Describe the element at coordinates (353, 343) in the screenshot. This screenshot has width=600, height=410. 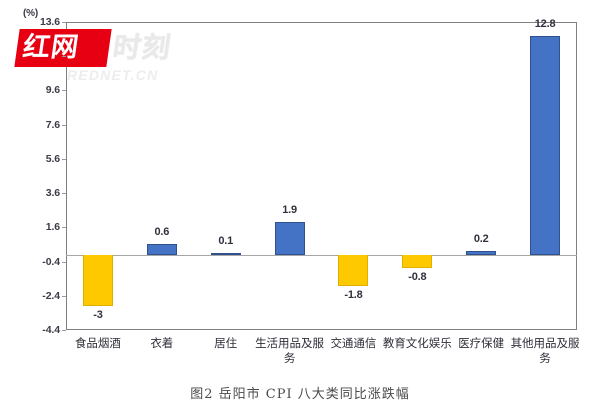
I see `category-label-5: 交通通信` at that location.